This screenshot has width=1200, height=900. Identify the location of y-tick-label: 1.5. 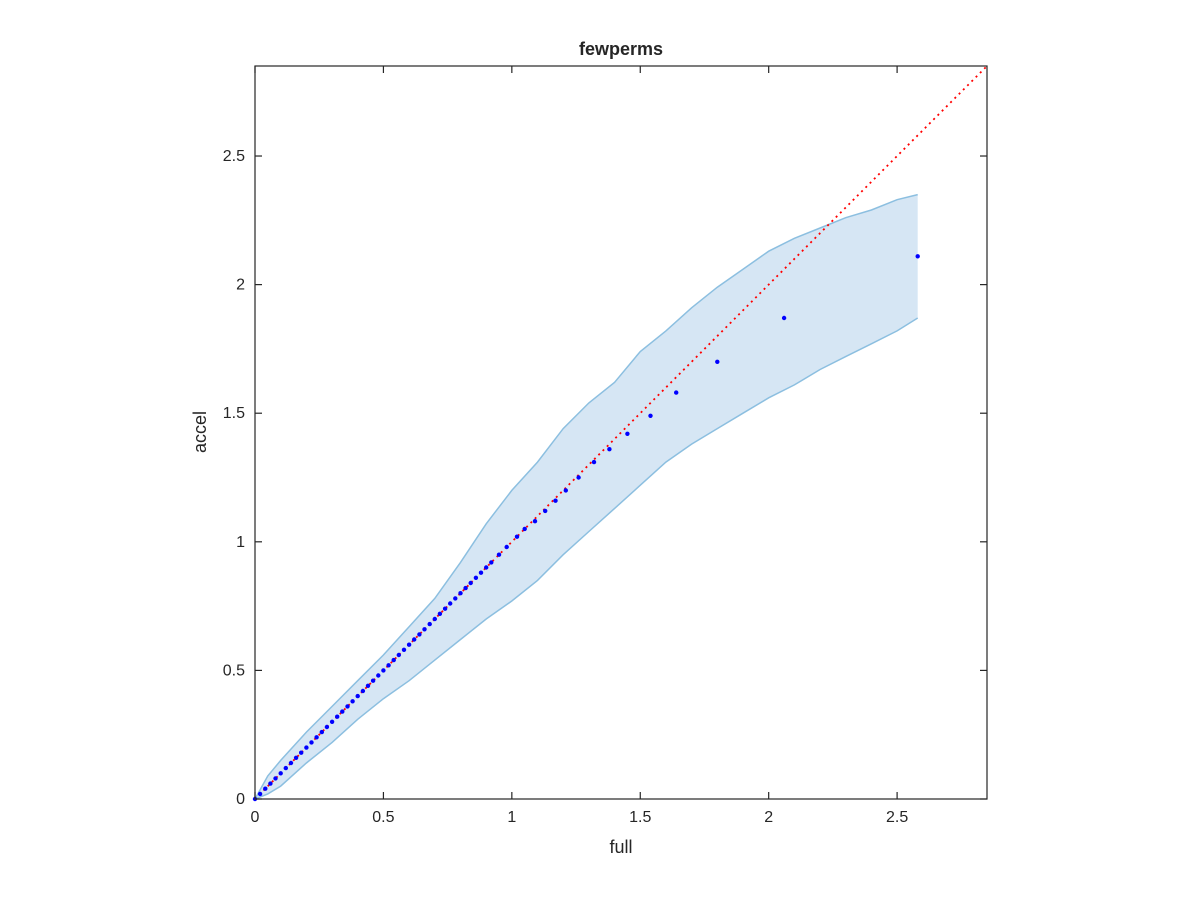
(234, 413).